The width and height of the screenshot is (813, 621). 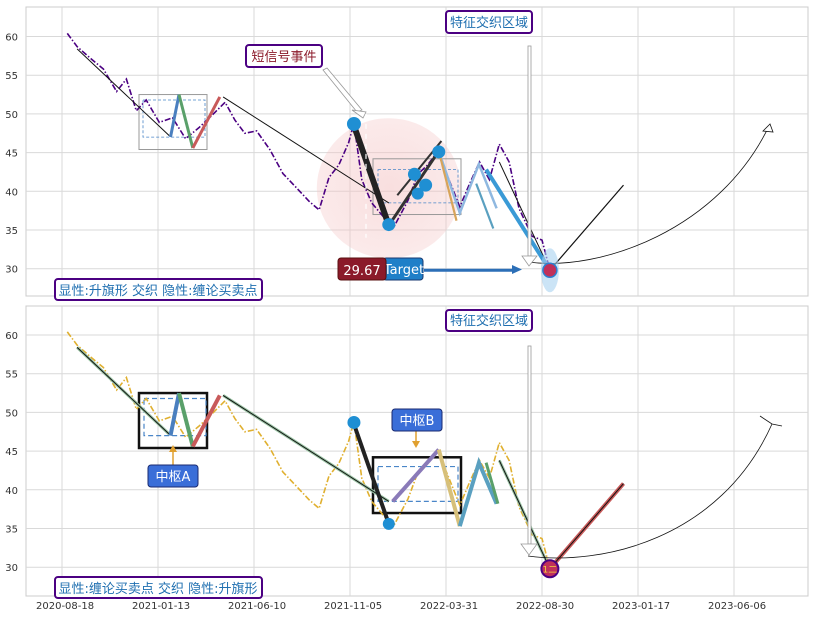 I want to click on target-value-box, so click(x=362, y=269).